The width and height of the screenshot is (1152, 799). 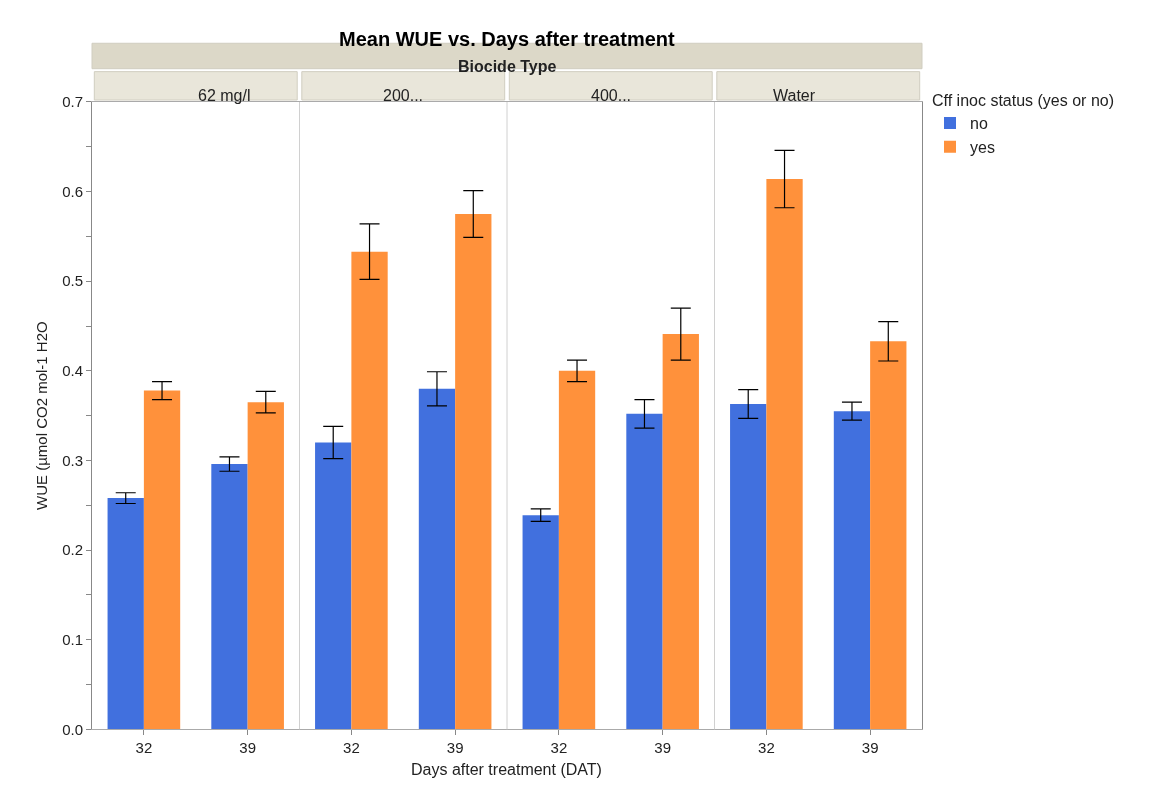 What do you see at coordinates (42, 415) in the screenshot?
I see `y-axis-title: WUE (µmol CO2 mol-1 H2O` at bounding box center [42, 415].